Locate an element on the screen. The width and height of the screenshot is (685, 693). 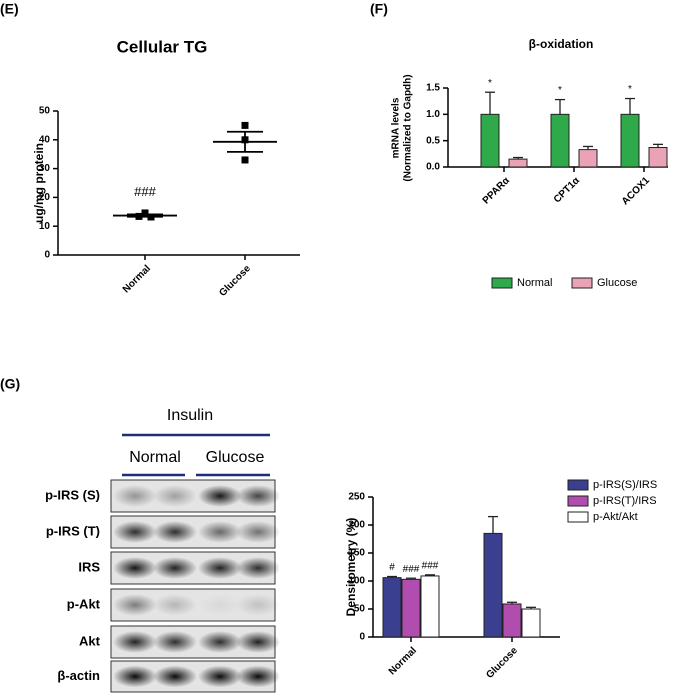
y-tick-label: 0.0 is located at coordinates (433, 167).